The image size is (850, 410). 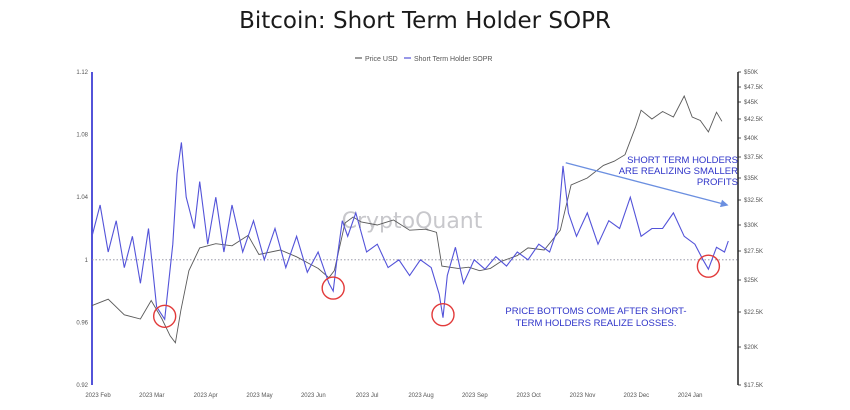 I want to click on legend-sopr: Short Term Holder SOPR, so click(x=453, y=59).